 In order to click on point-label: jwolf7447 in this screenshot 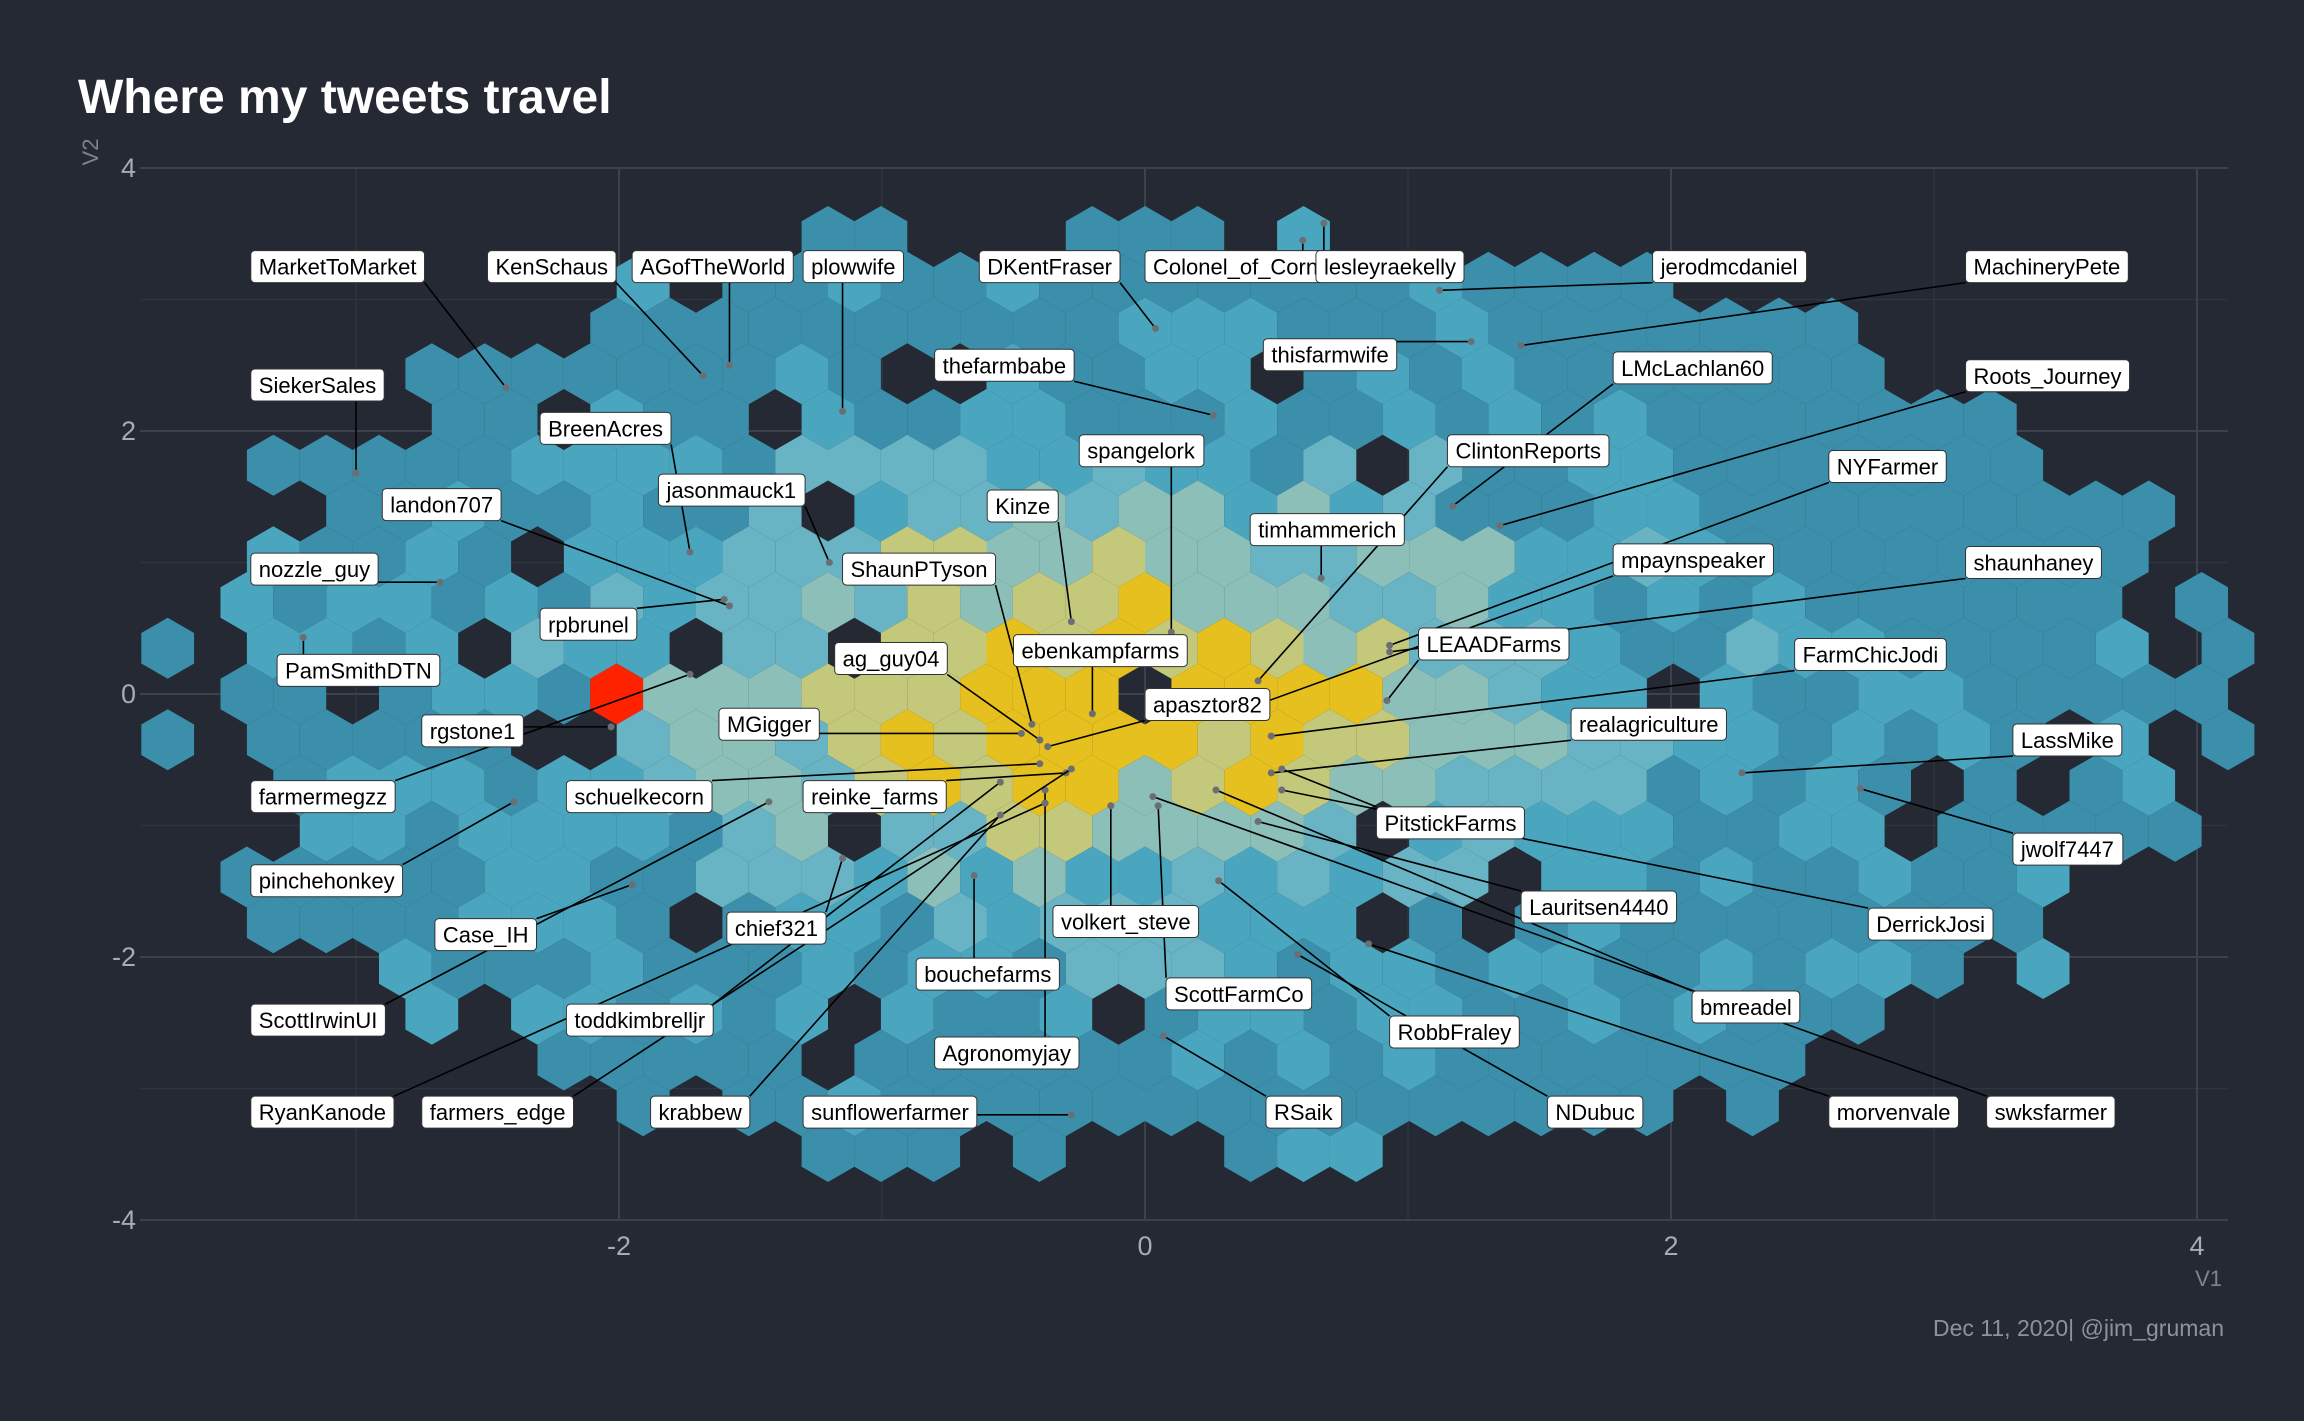, I will do `click(2067, 849)`.